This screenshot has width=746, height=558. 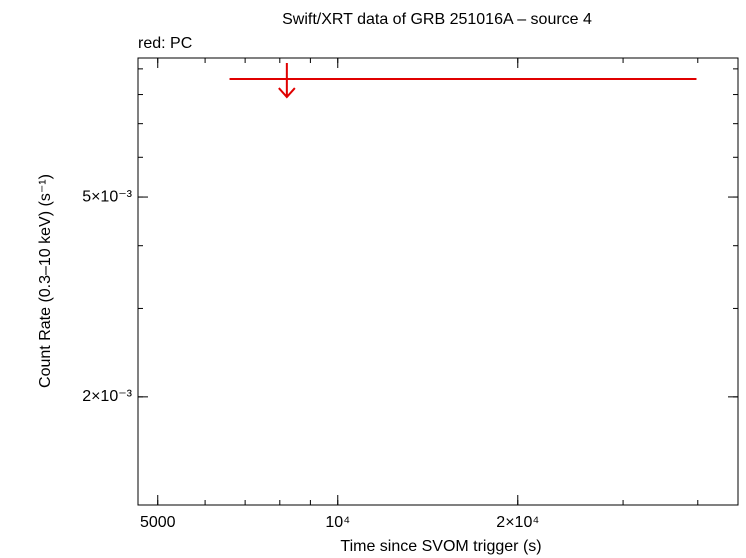 What do you see at coordinates (337, 522) in the screenshot?
I see `x-tick-label: 10⁴` at bounding box center [337, 522].